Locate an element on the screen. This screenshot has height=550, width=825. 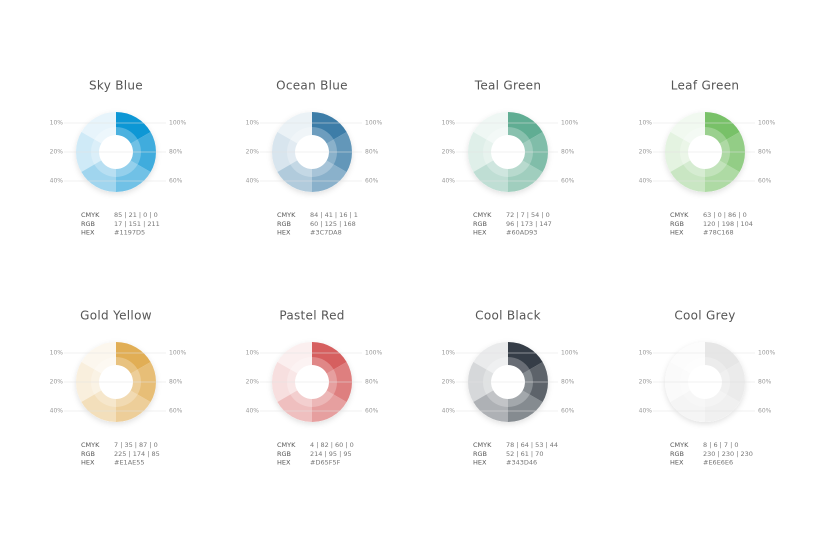
donut is located at coordinates (705, 152).